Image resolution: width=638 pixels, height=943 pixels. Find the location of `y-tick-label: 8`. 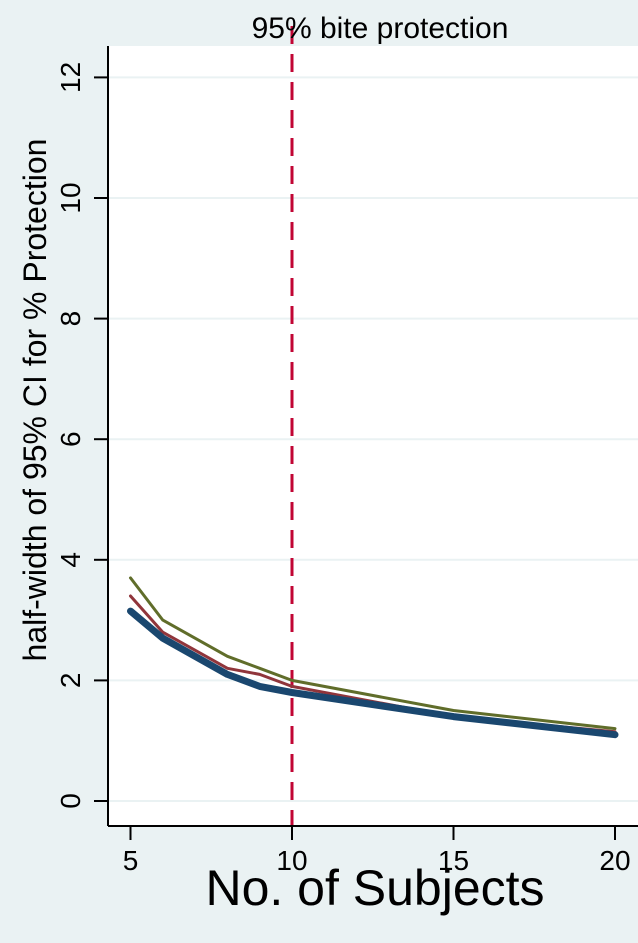

y-tick-label: 8 is located at coordinates (70, 319).